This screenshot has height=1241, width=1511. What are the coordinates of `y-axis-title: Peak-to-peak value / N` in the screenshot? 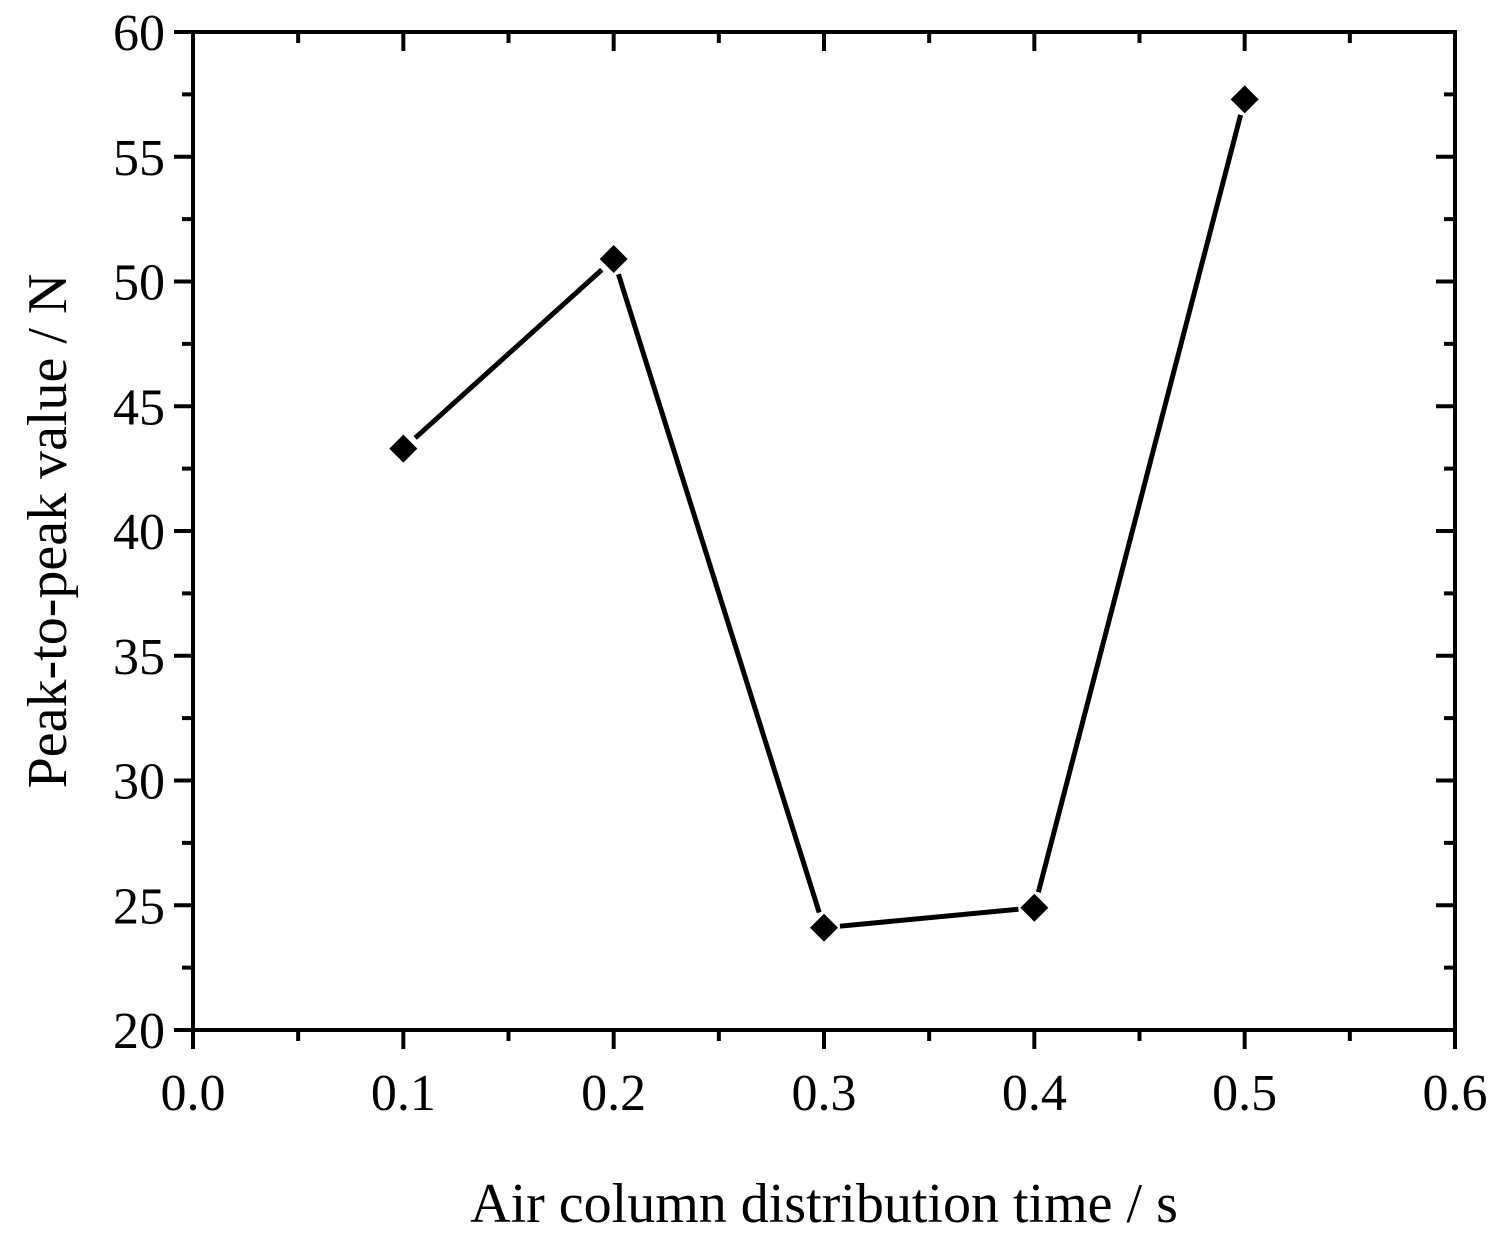 It's located at (48, 531).